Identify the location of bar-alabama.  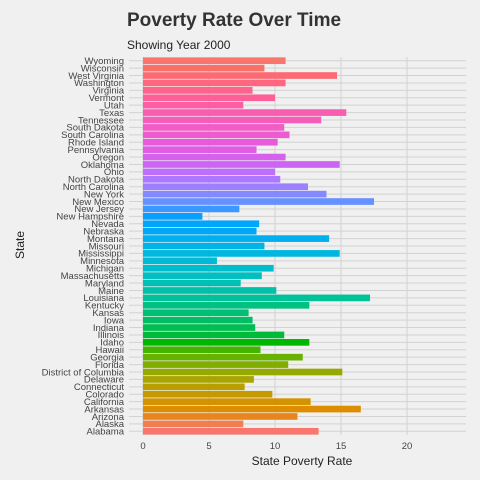
(231, 431).